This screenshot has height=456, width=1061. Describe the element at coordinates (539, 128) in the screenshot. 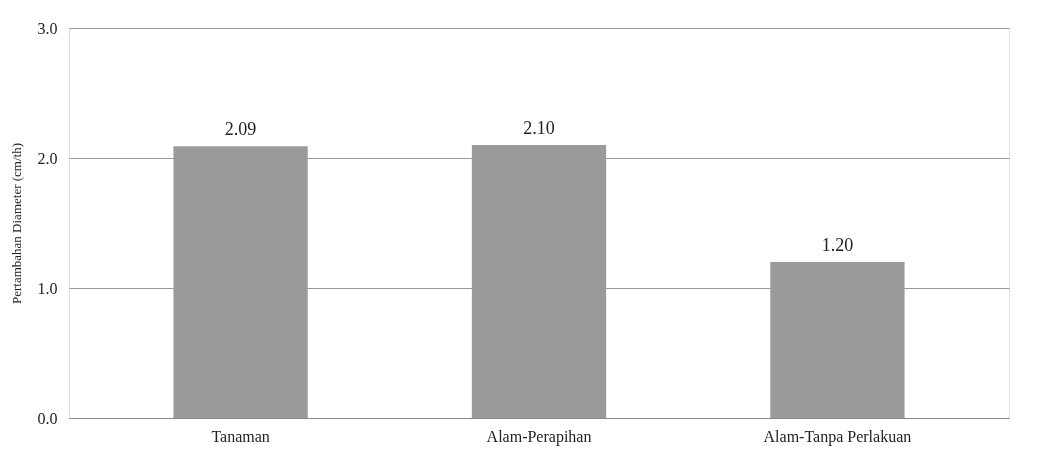

I see `data-label: 2.10` at that location.